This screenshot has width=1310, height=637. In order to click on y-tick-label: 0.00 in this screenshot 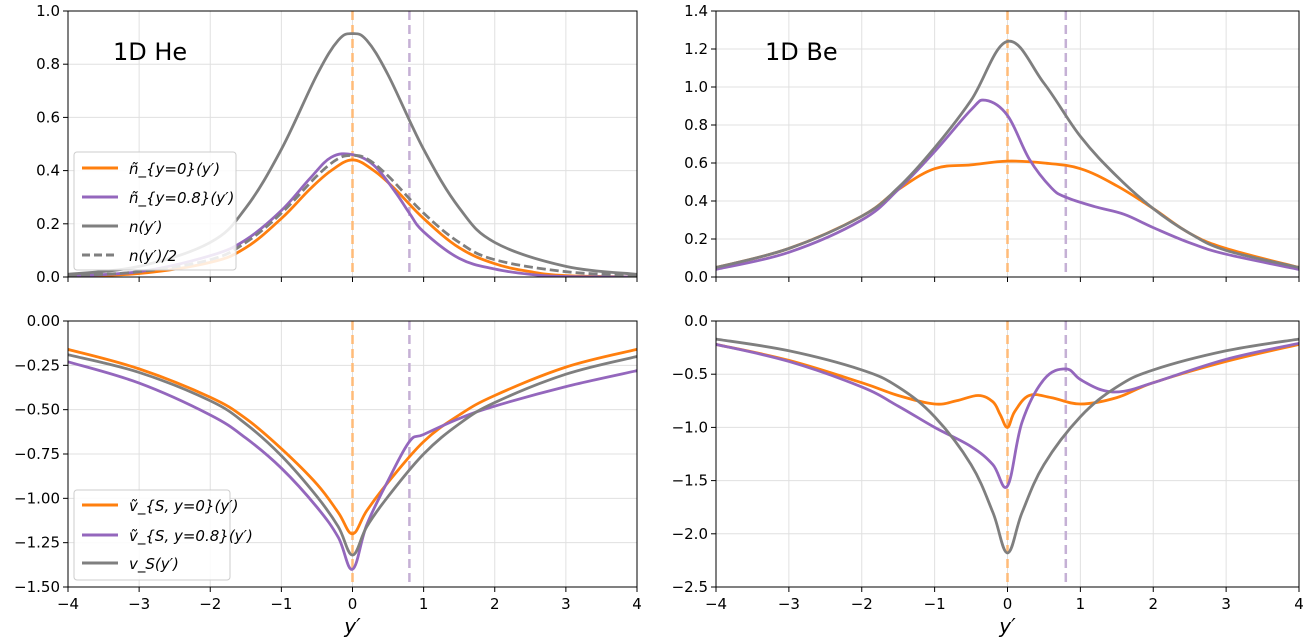, I will do `click(43, 321)`.